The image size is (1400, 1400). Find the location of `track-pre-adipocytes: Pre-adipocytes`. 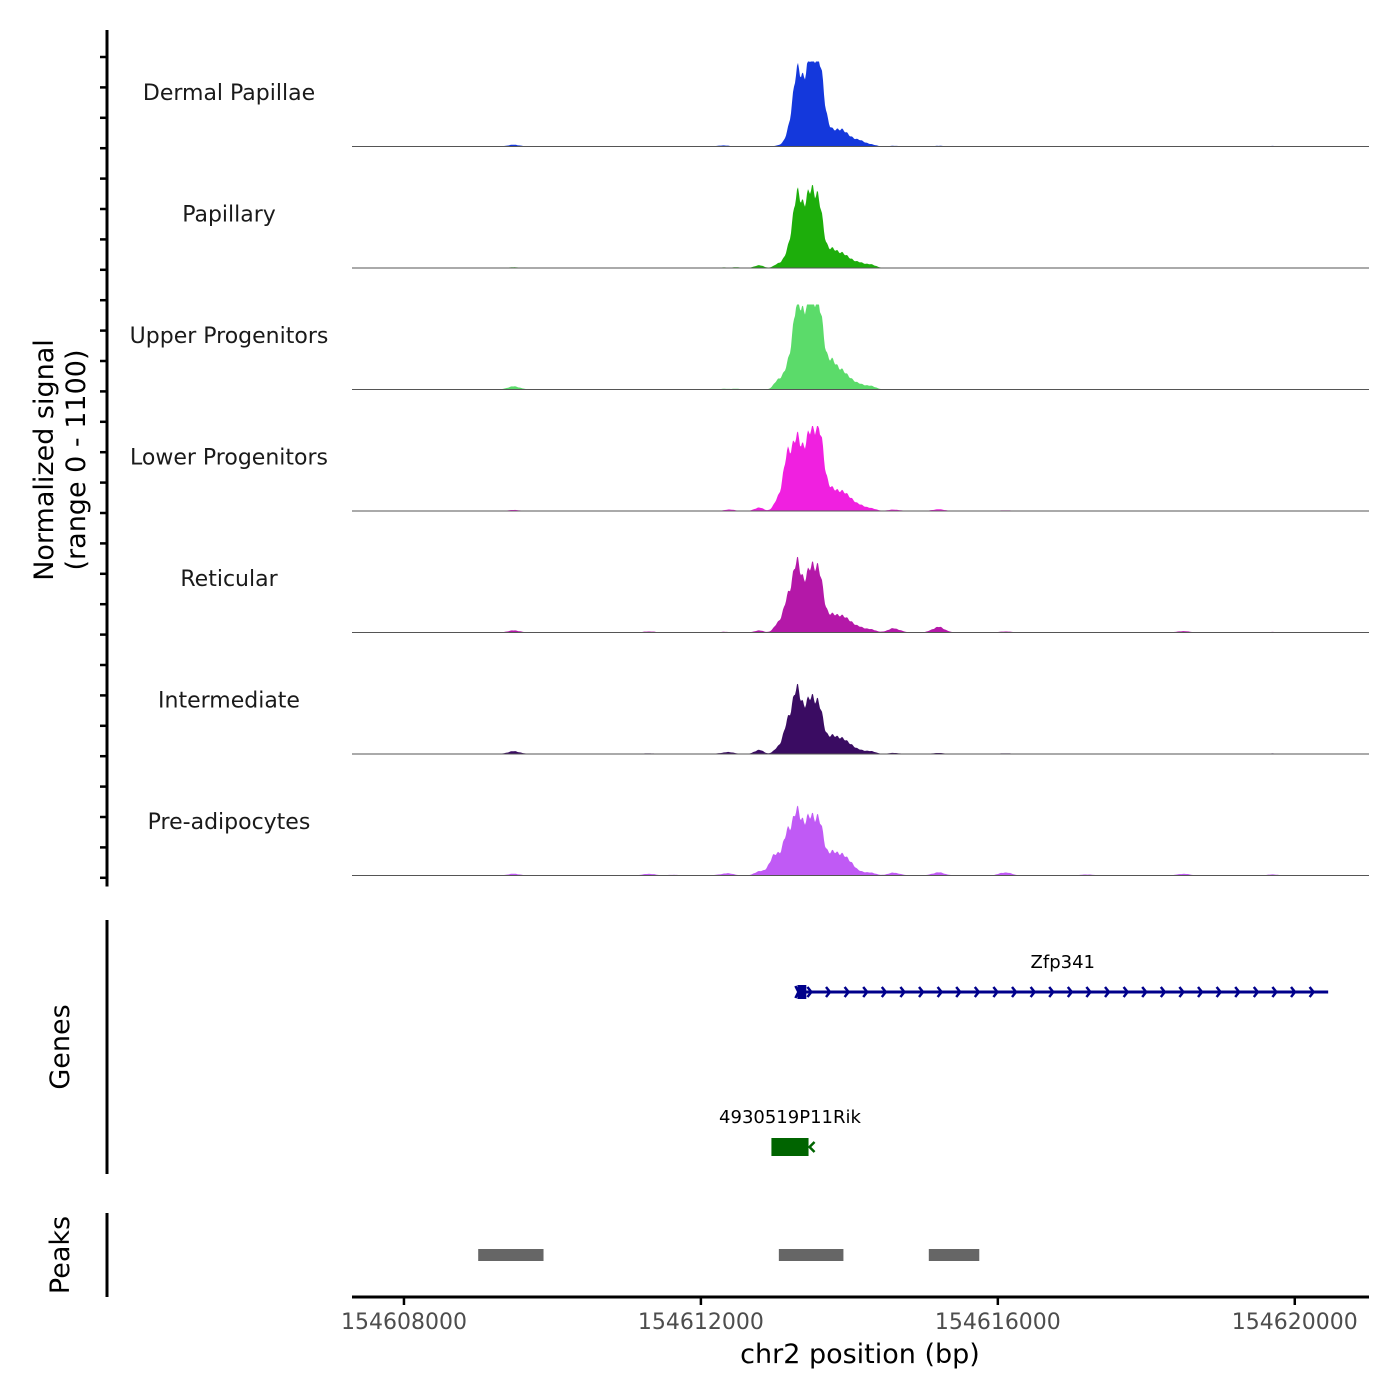

track-pre-adipocytes: Pre-adipocytes is located at coordinates (758, 840).